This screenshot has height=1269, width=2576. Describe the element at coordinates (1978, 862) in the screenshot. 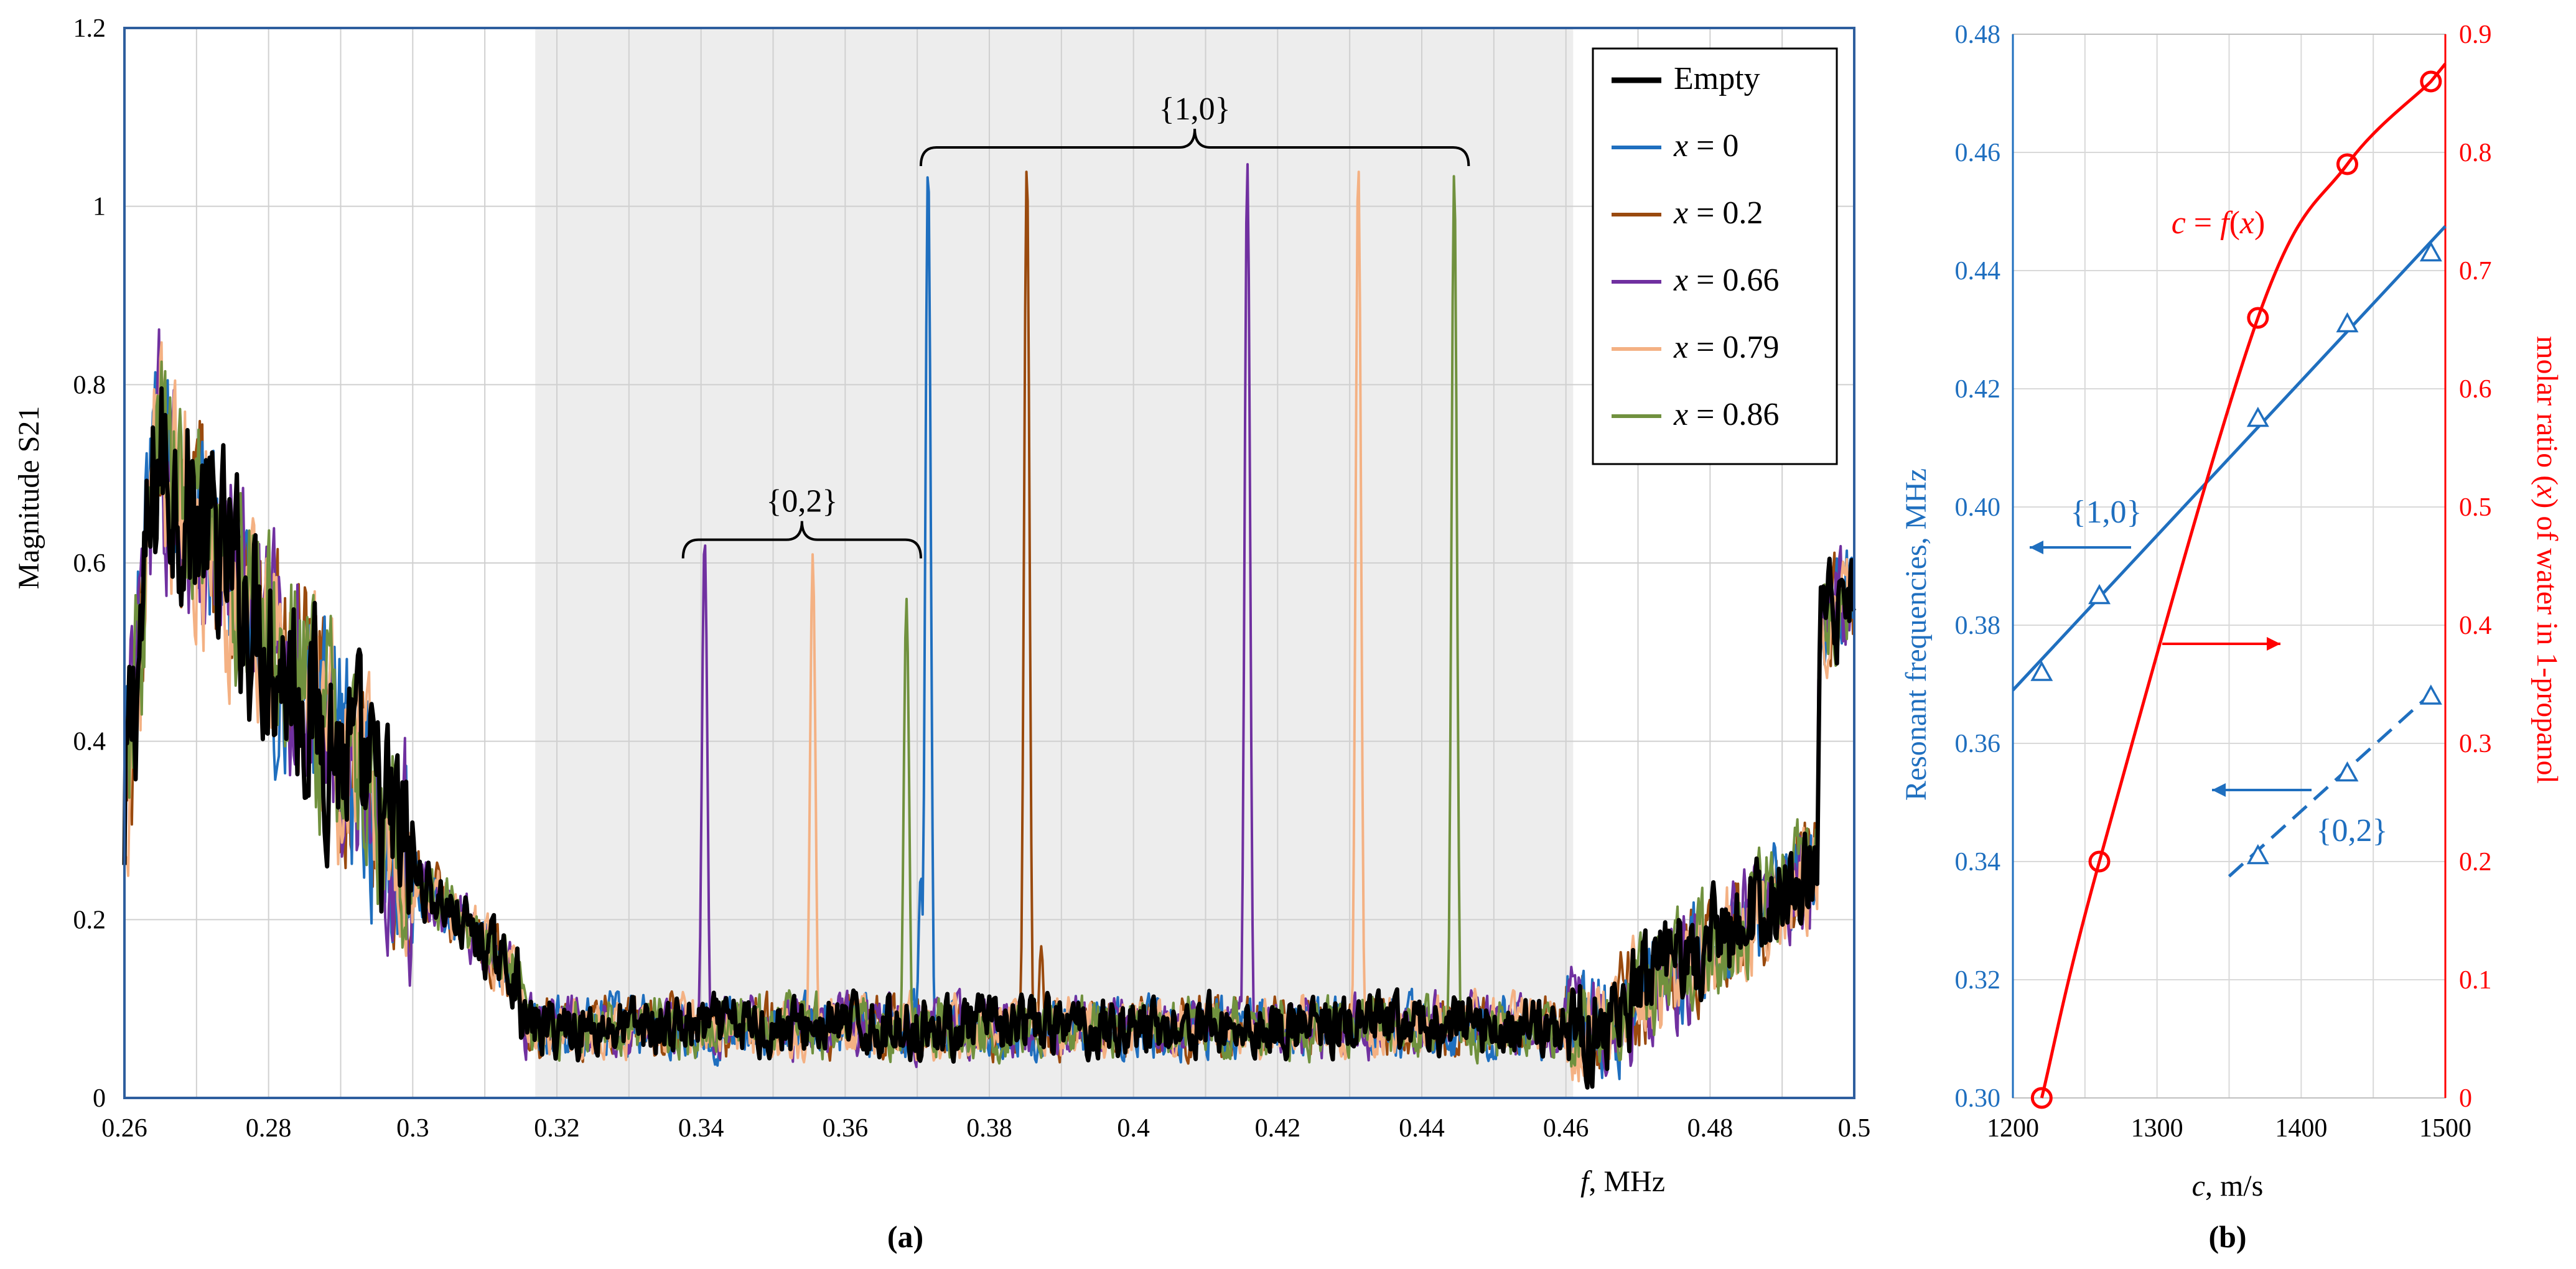

I see `left-y-tick-label: 0.34` at that location.